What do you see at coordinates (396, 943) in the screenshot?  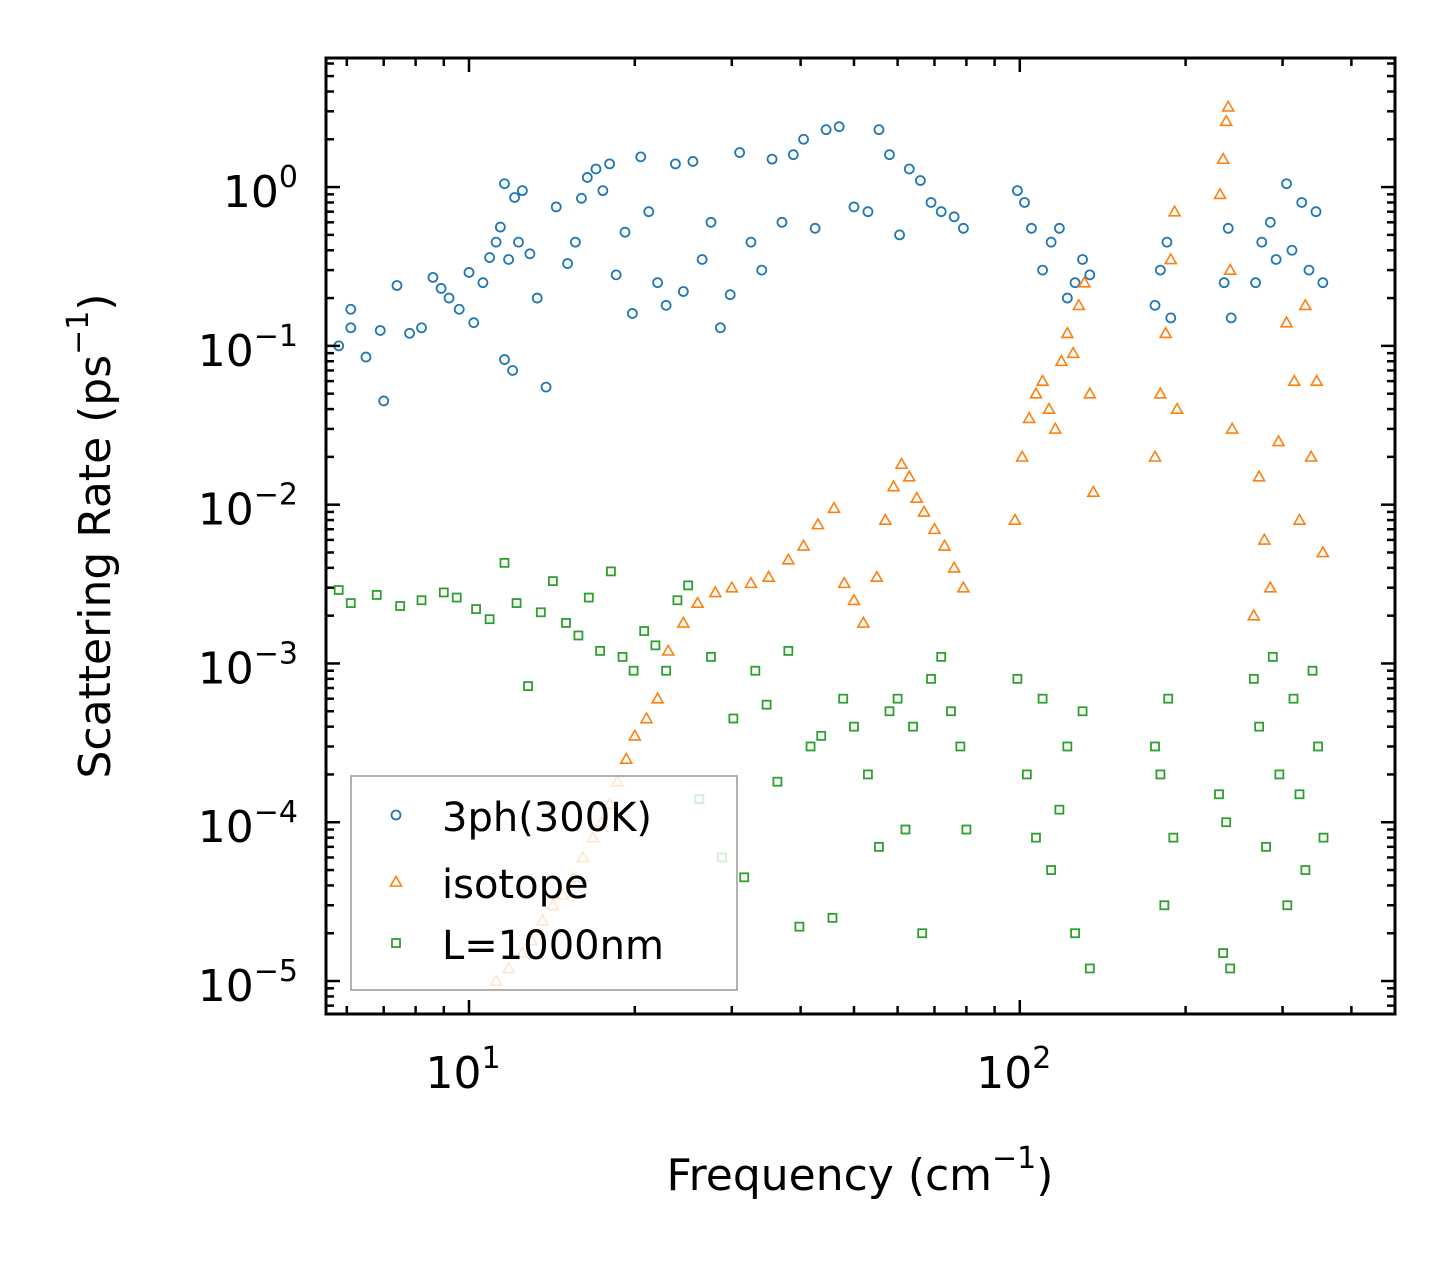 I see `legend-marker` at bounding box center [396, 943].